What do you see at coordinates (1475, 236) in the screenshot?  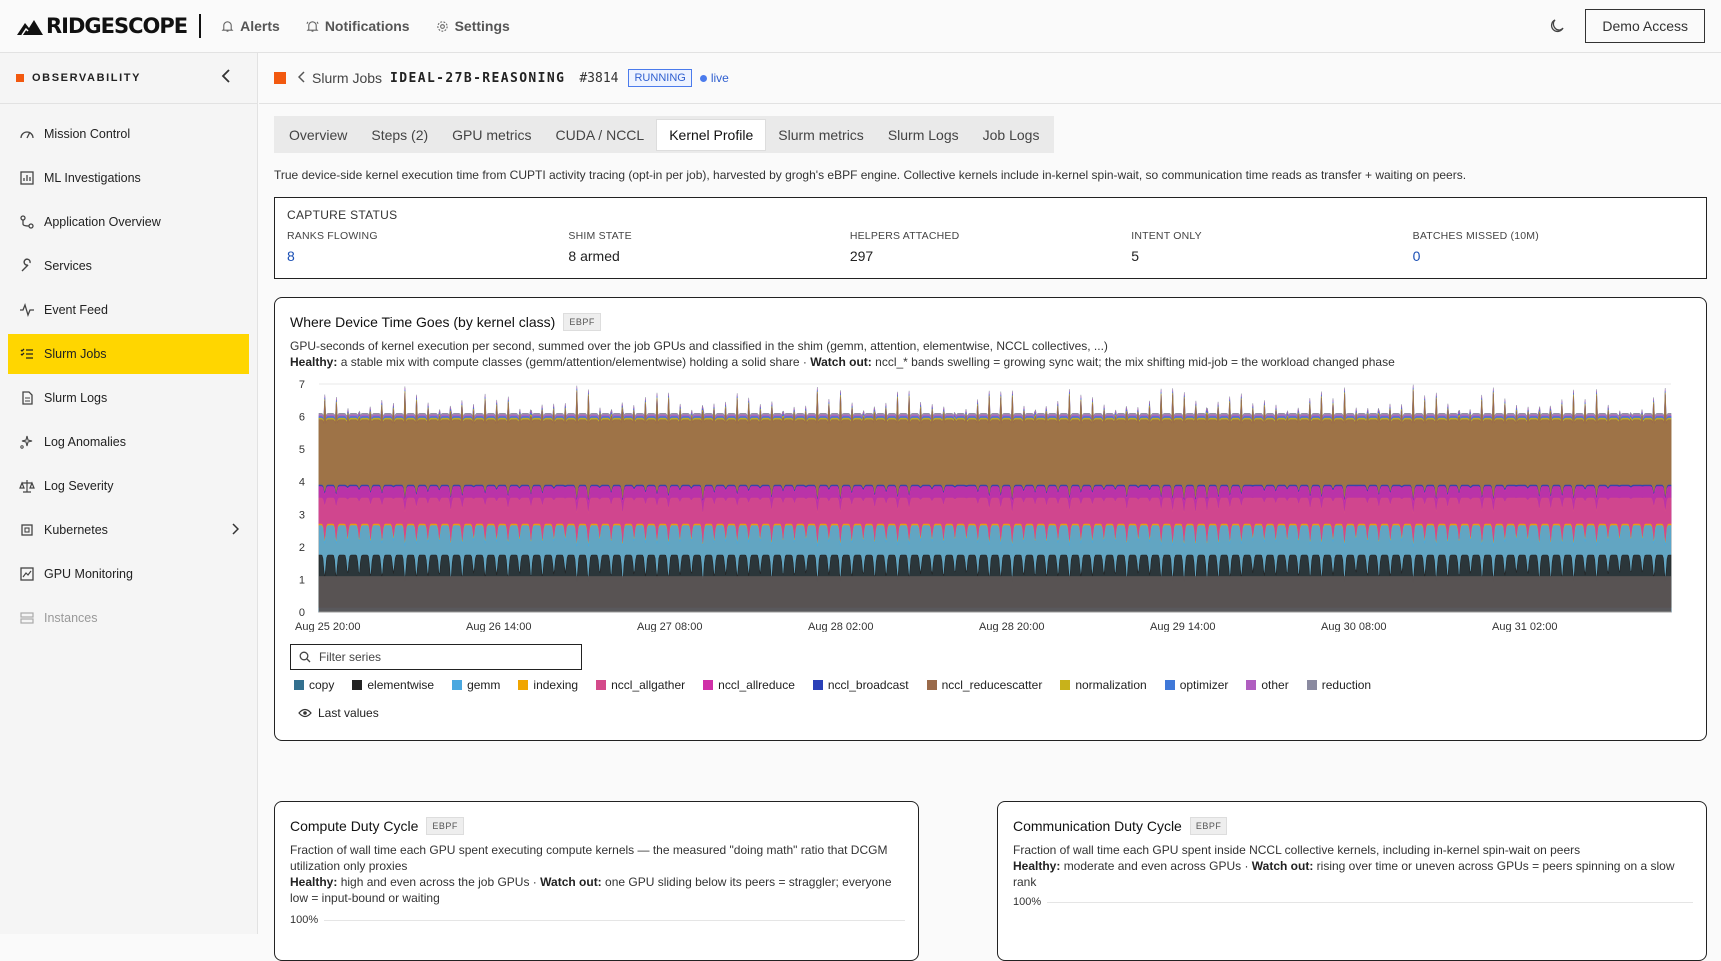 I see `capture-stat-label: BATCHES MISSED (10M)` at bounding box center [1475, 236].